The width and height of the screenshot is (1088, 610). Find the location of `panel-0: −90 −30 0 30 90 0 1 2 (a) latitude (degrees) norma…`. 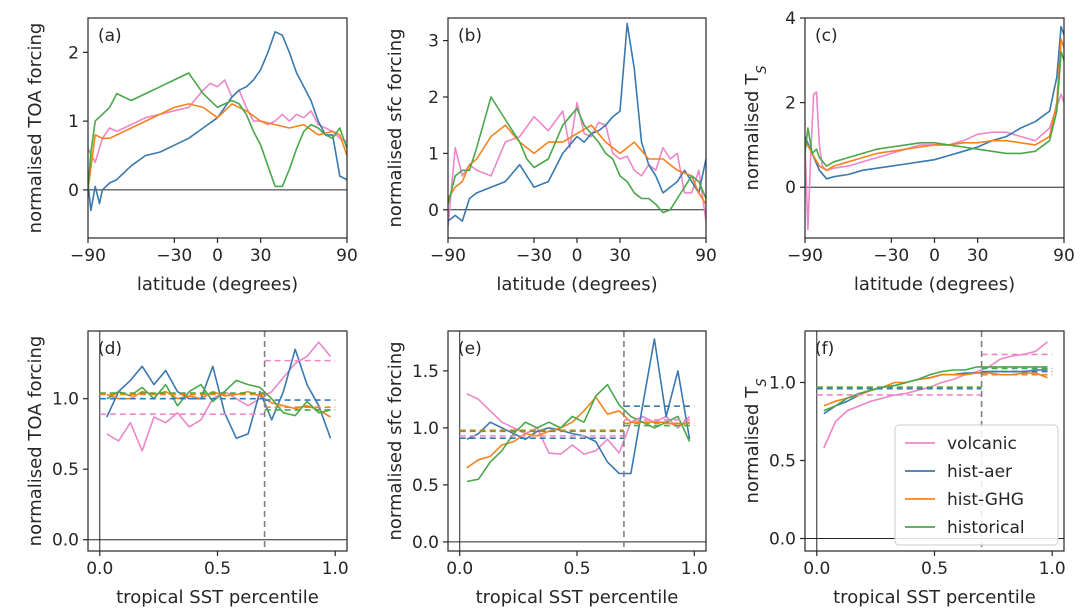

panel-0: −90 −30 0 30 90 0 1 2 (a) latitude (degrees) norma… is located at coordinates (191, 156).